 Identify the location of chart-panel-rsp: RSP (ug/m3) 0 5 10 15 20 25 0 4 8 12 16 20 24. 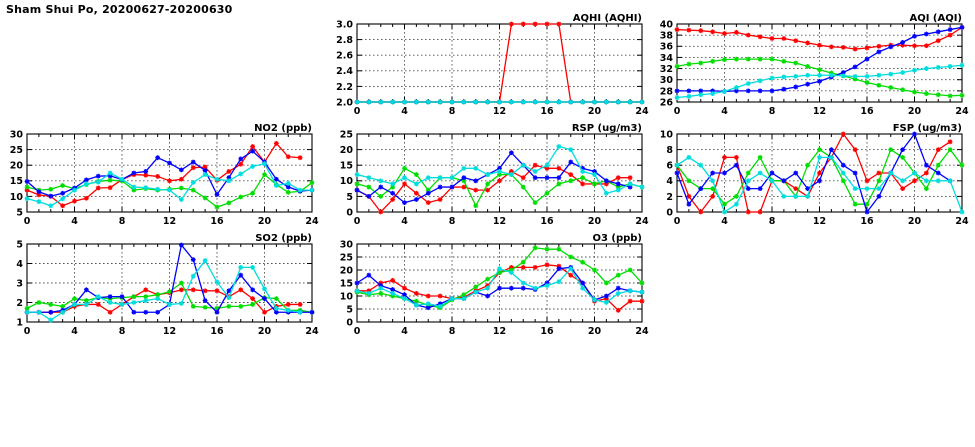
(490, 175).